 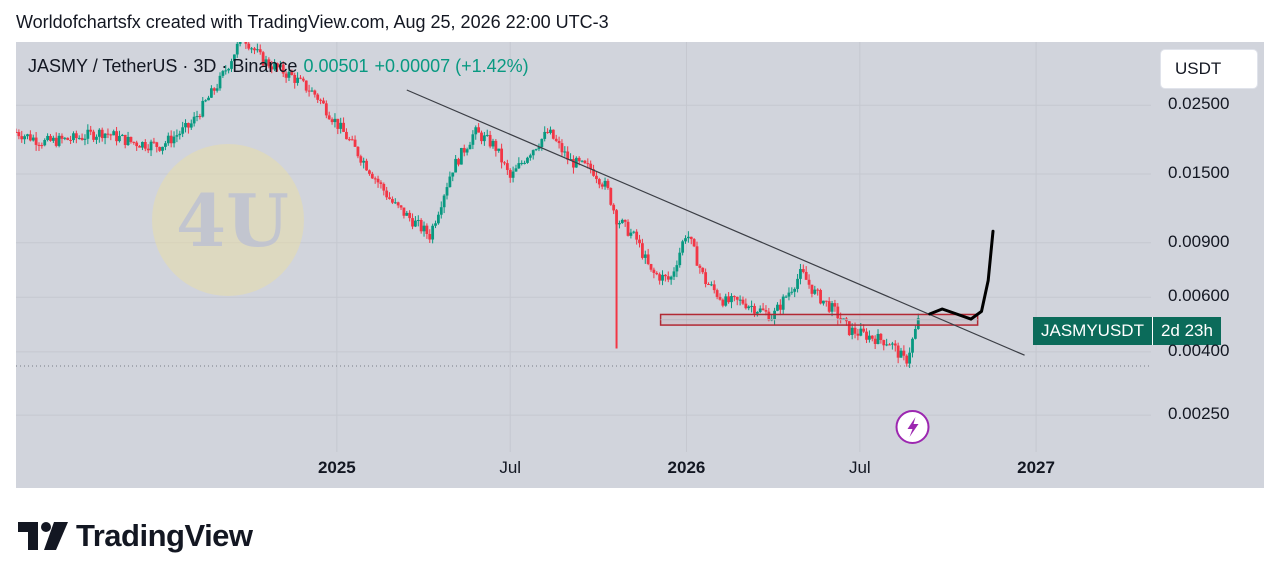 I want to click on currency-button: USDT, so click(x=1209, y=69).